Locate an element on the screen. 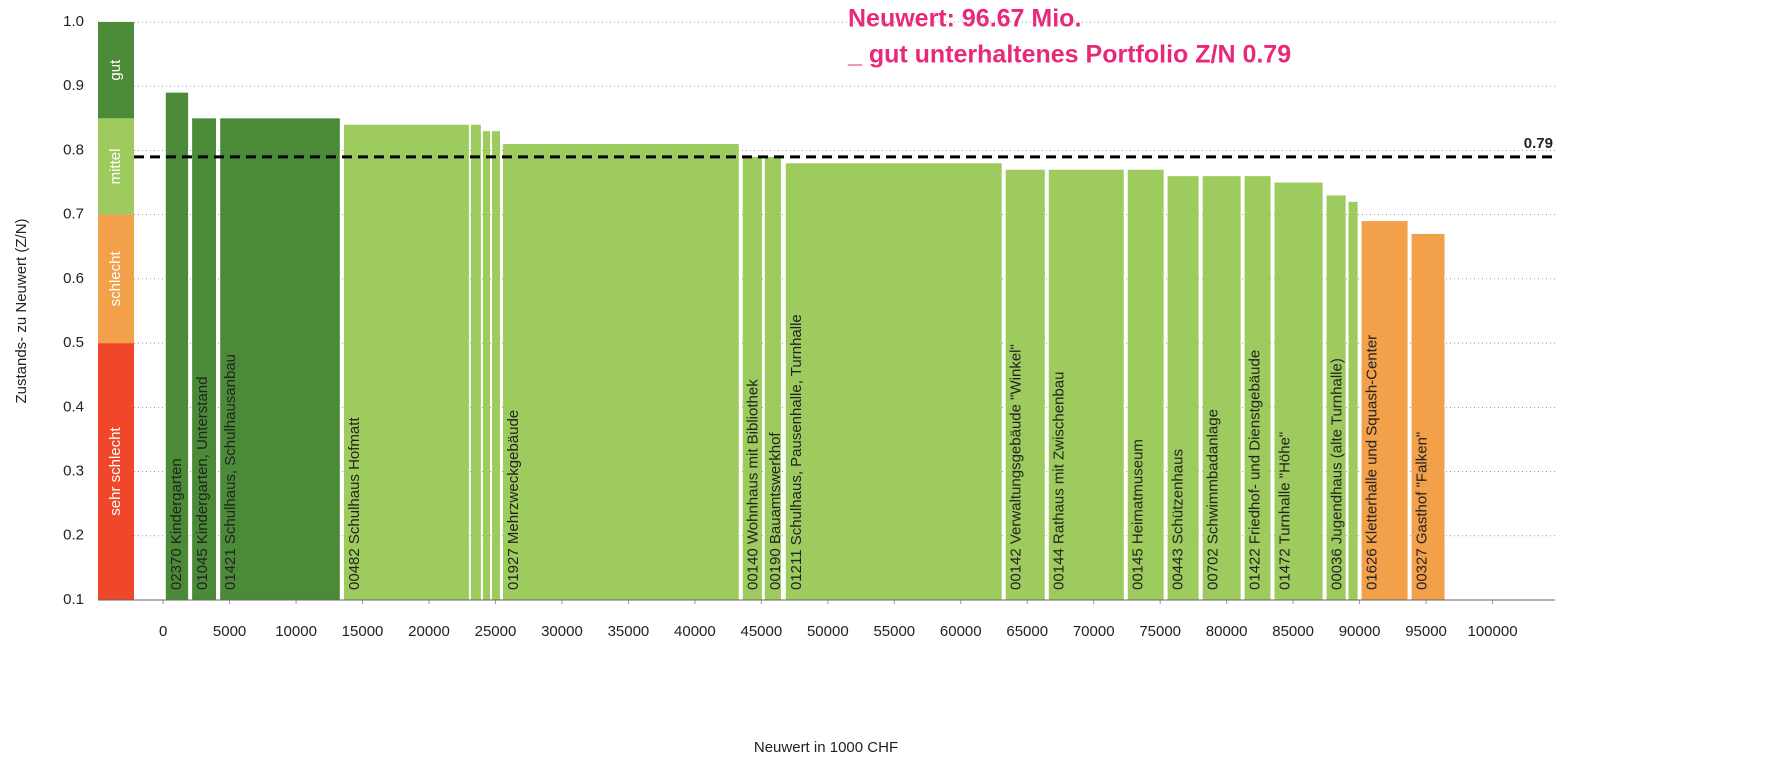  bar-label: 01472 Turnhalle "Höhe" is located at coordinates (1284, 511).